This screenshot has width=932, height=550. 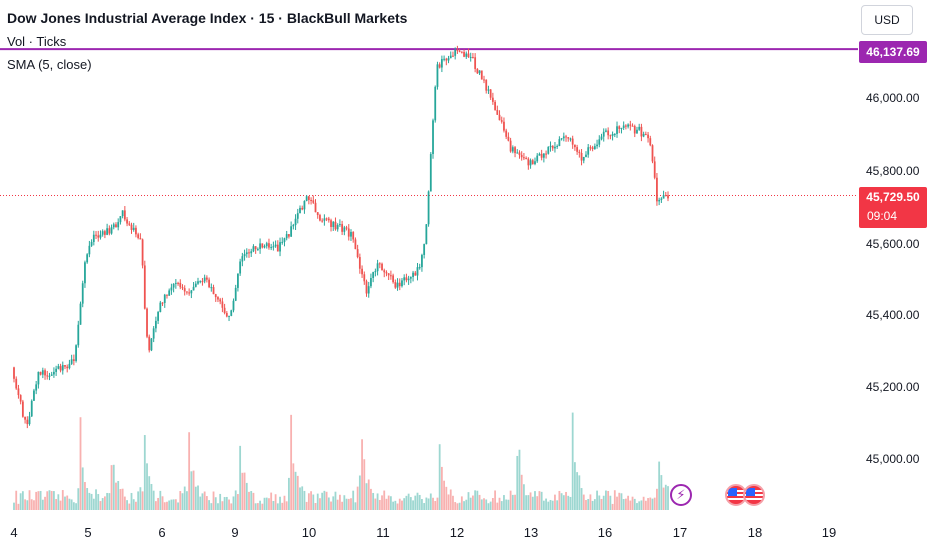 What do you see at coordinates (49, 64) in the screenshot?
I see `sma-indicator-label: SMA (5, close)` at bounding box center [49, 64].